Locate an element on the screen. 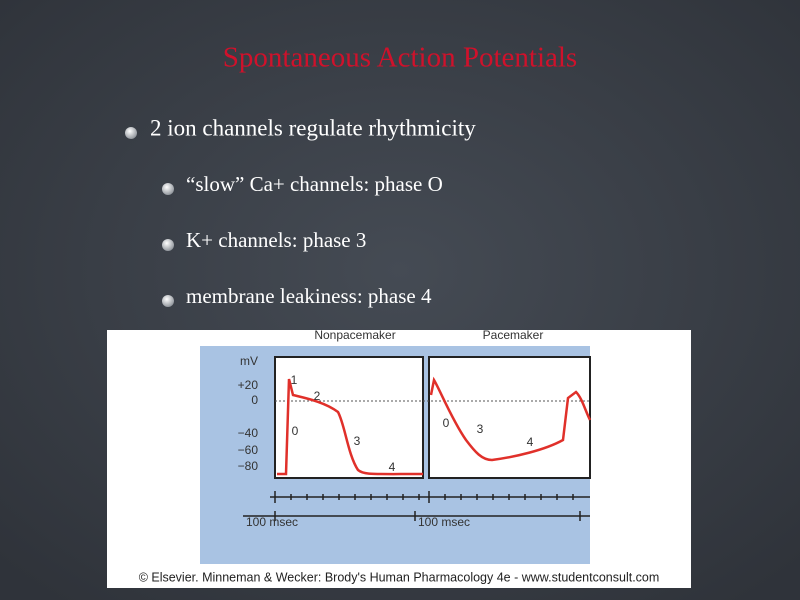  sub-bullet-text: K+ channels: phase 3 is located at coordinates (276, 240).